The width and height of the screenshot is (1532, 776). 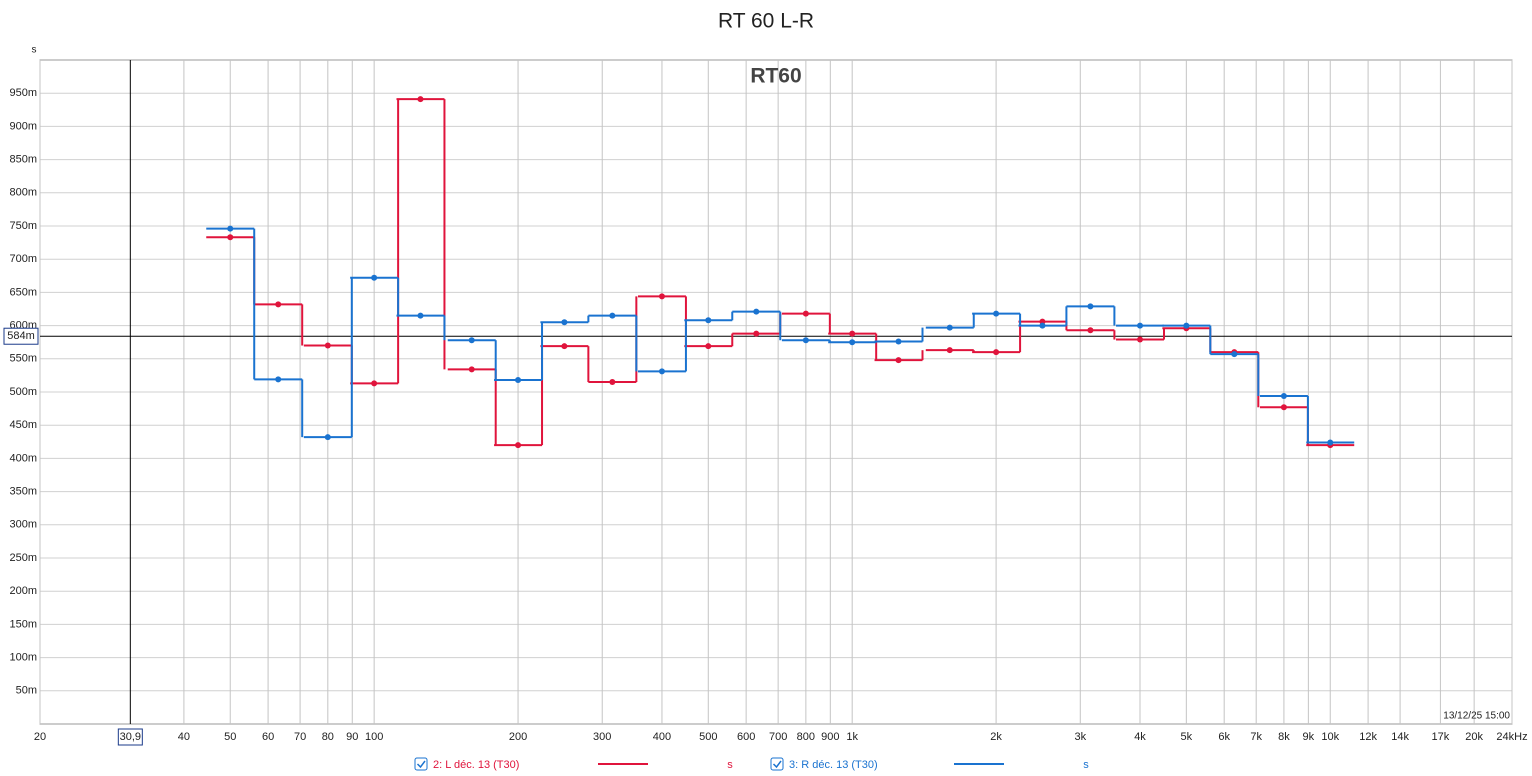 What do you see at coordinates (26, 691) in the screenshot?
I see `y-tick-label: 50m` at bounding box center [26, 691].